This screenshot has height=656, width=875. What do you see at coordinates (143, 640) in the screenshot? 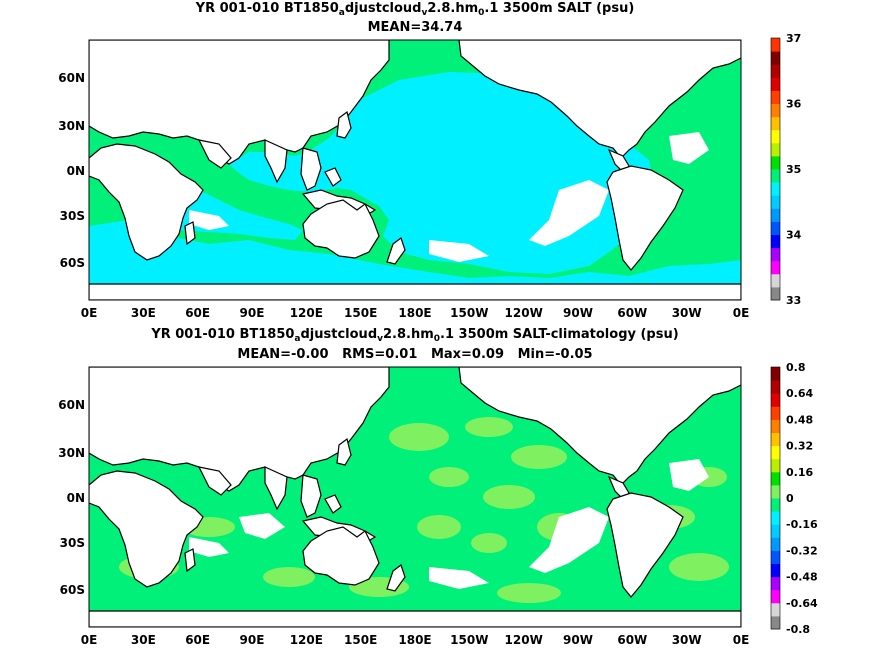
I see `bottom-lon-label: 30E` at bounding box center [143, 640].